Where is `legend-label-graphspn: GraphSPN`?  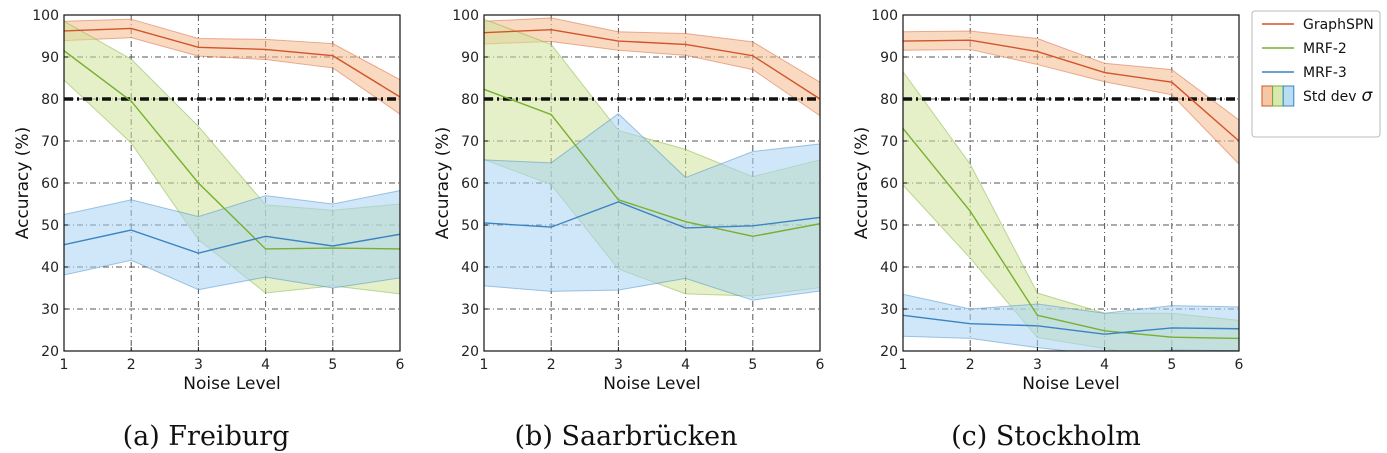 legend-label-graphspn: GraphSPN is located at coordinates (1338, 25).